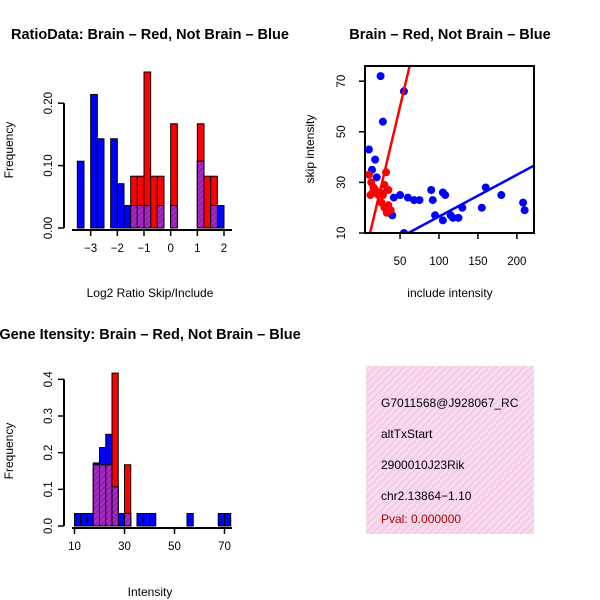 The width and height of the screenshot is (600, 600). Describe the element at coordinates (143, 249) in the screenshot. I see `ratio-x-tick-label: −1` at that location.